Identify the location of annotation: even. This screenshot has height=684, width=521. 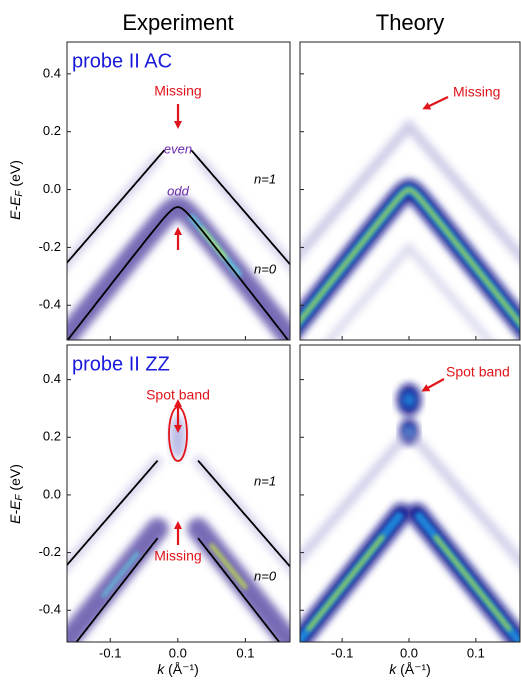
(178, 148).